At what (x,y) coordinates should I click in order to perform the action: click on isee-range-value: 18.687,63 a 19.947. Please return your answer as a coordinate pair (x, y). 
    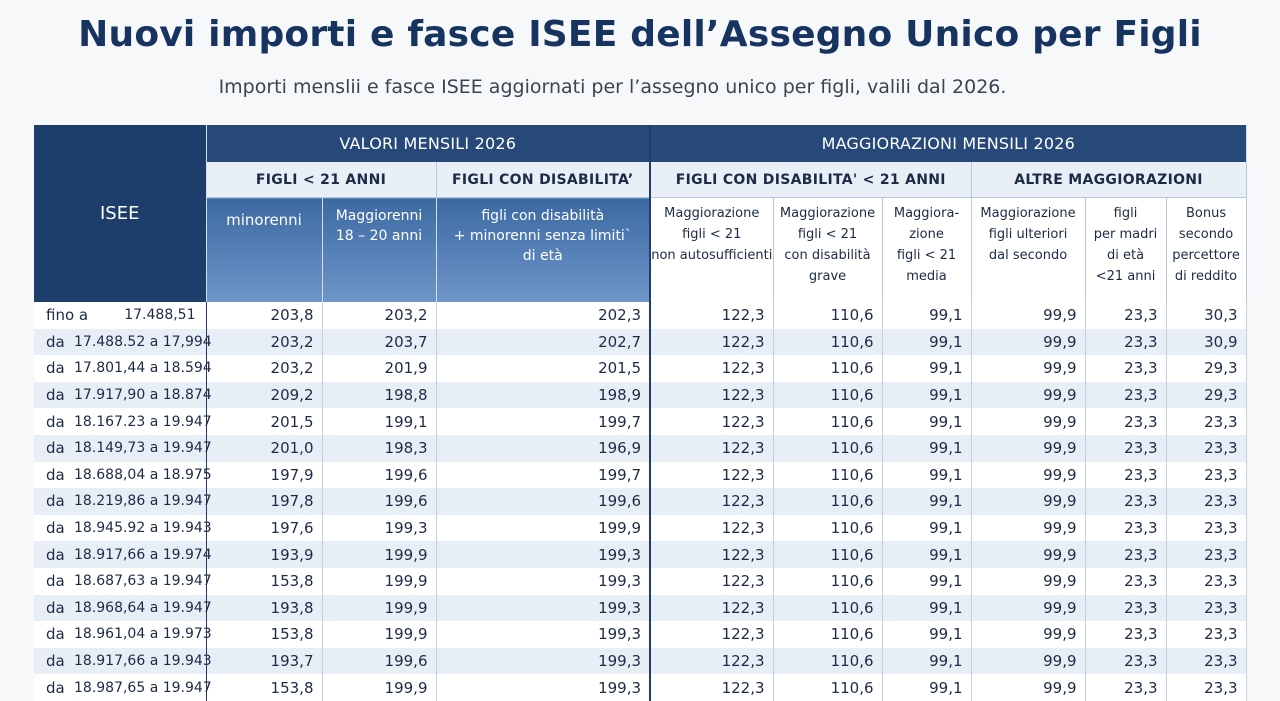
    Looking at the image, I should click on (143, 581).